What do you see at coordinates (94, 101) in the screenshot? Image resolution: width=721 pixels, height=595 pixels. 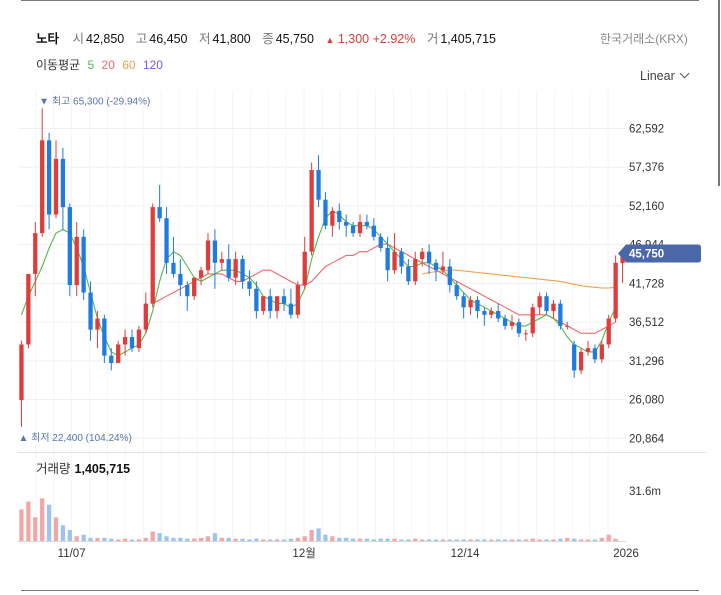 I see `max-price-label: ▼ 최고 65,300 (-29.94%)` at bounding box center [94, 101].